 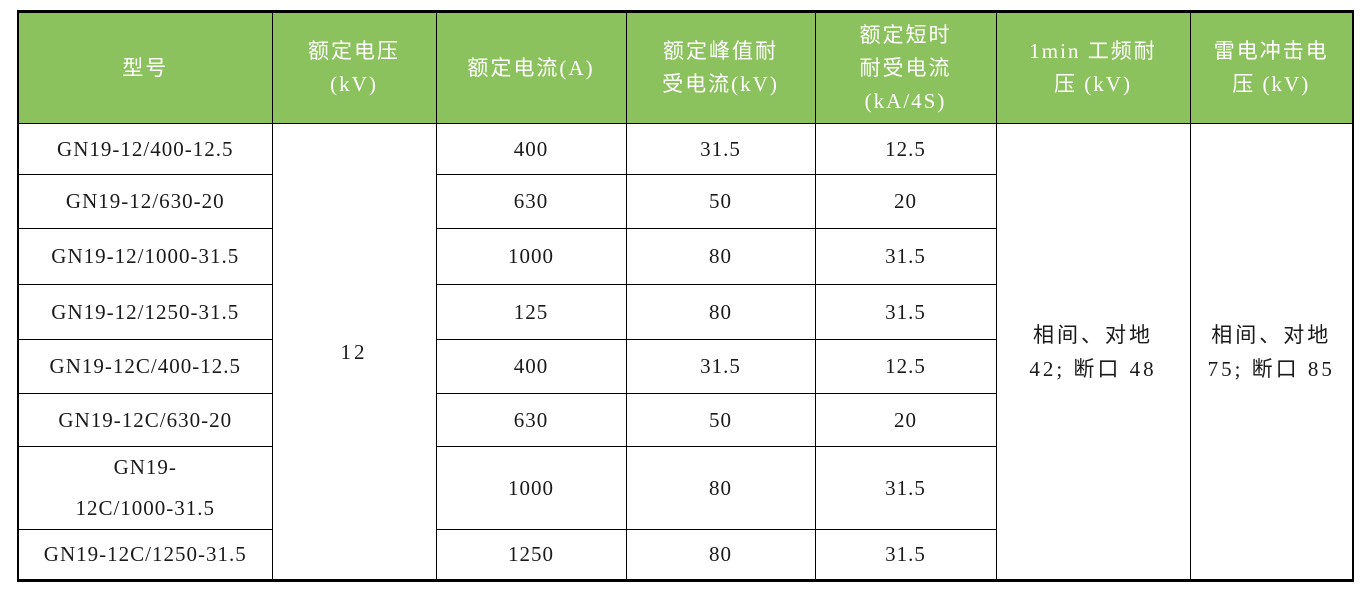 I want to click on model-cell: GN19-12C/1250-31.5, so click(x=145, y=555).